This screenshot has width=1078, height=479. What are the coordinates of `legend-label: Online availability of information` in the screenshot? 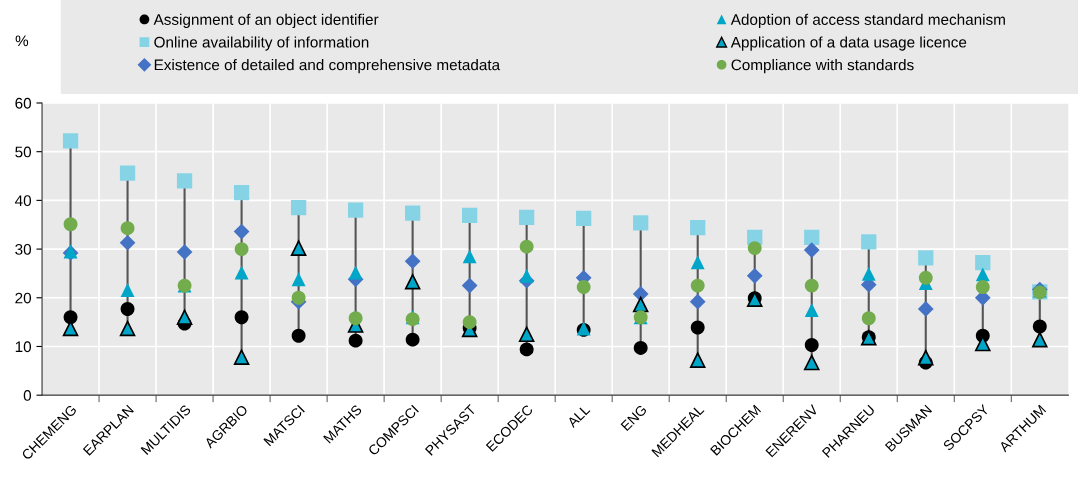 It's located at (261, 43).